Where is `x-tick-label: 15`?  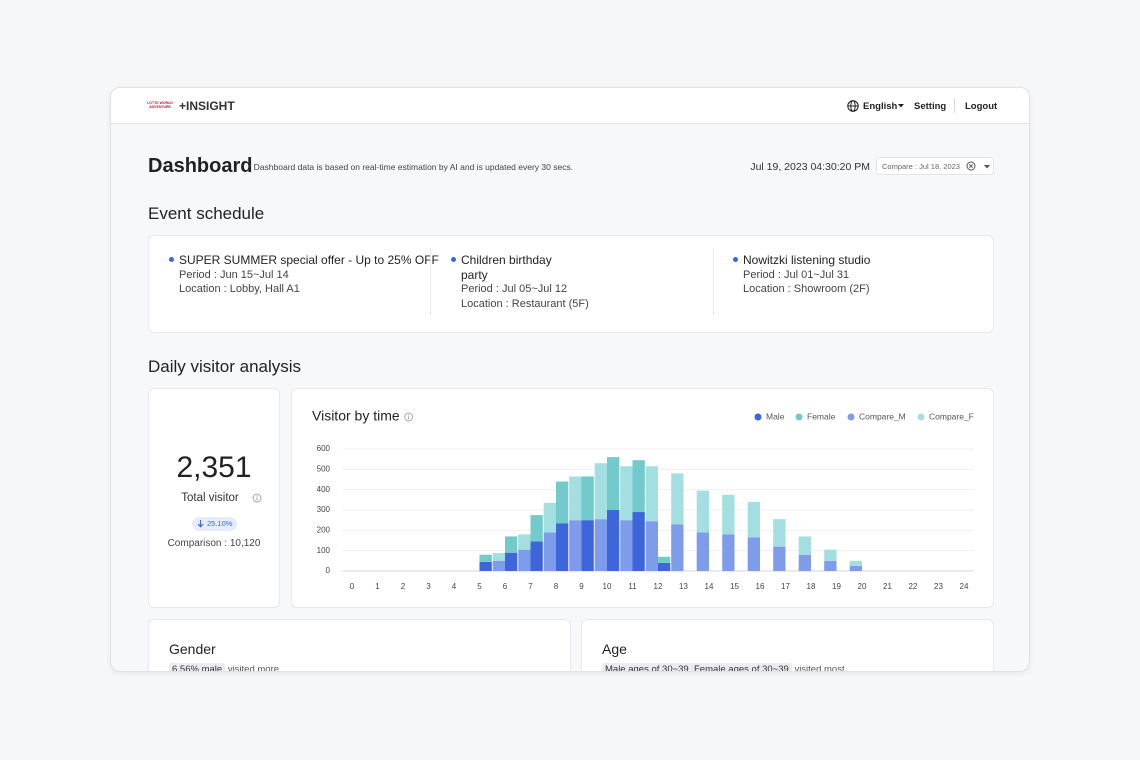
x-tick-label: 15 is located at coordinates (734, 586).